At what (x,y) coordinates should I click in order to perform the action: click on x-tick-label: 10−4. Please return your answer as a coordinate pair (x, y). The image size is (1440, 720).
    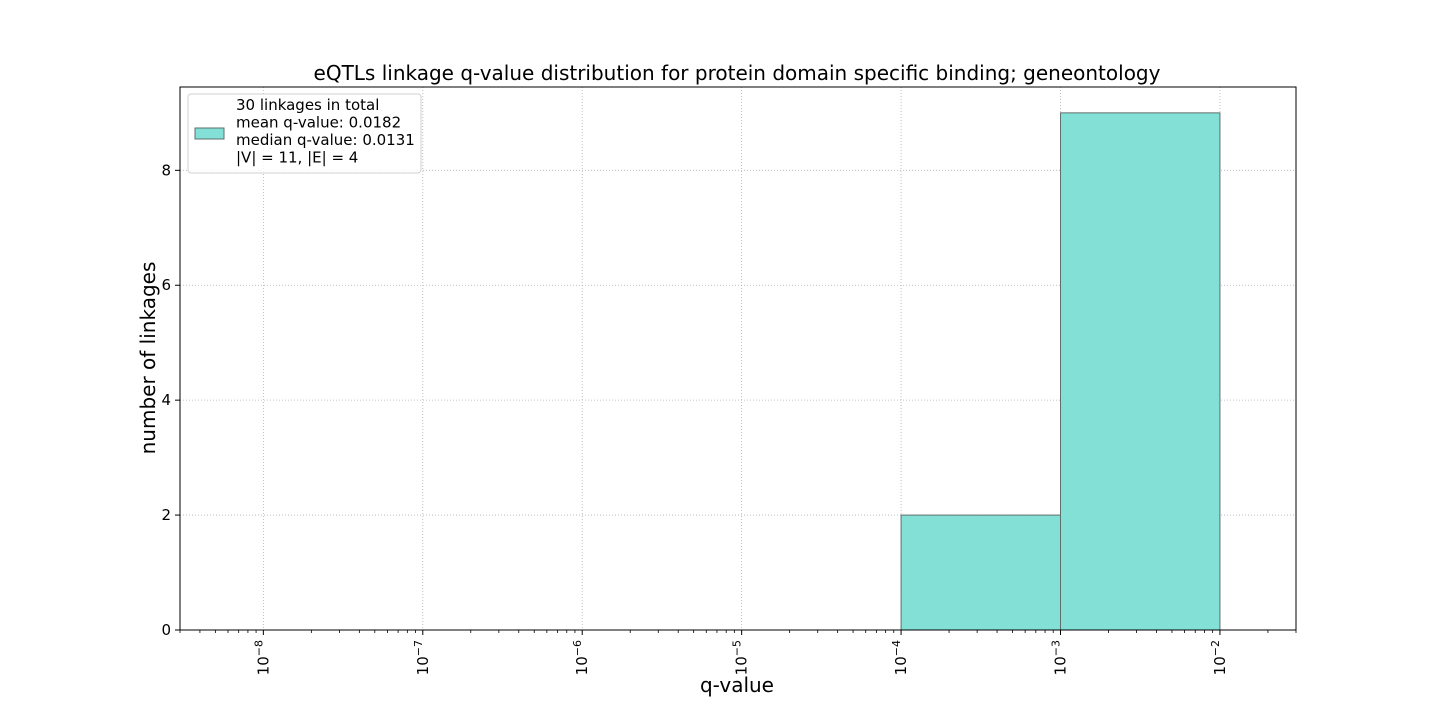
    Looking at the image, I should click on (900, 657).